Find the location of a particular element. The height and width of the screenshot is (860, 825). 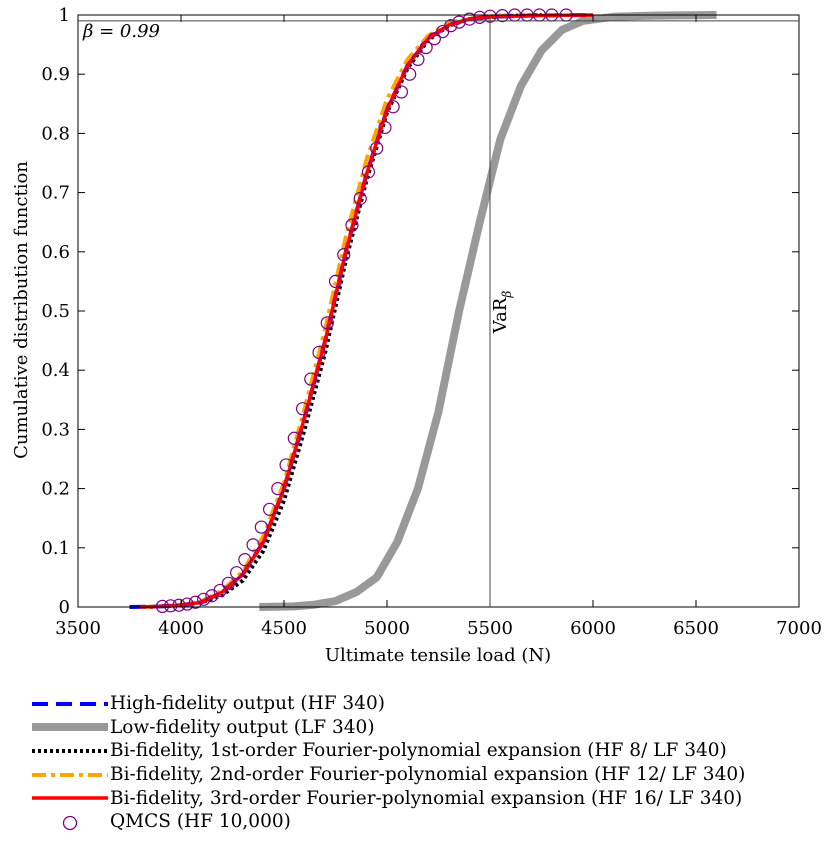

y-tick-label: 0.5 is located at coordinates (55, 311).